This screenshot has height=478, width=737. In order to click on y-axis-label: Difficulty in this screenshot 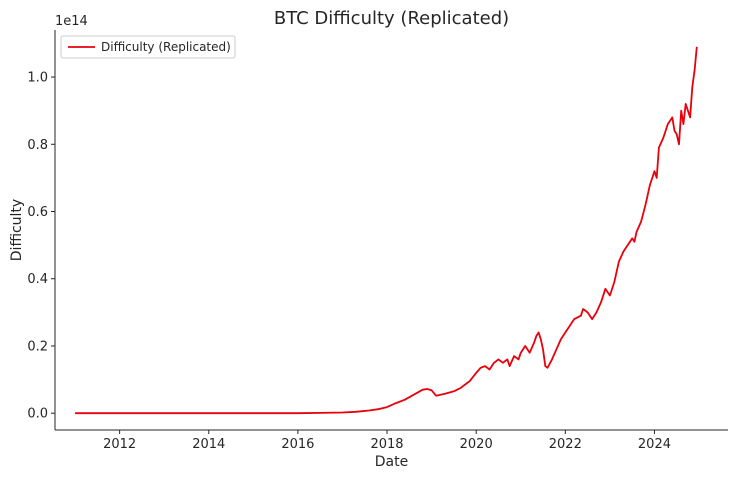, I will do `click(17, 230)`.